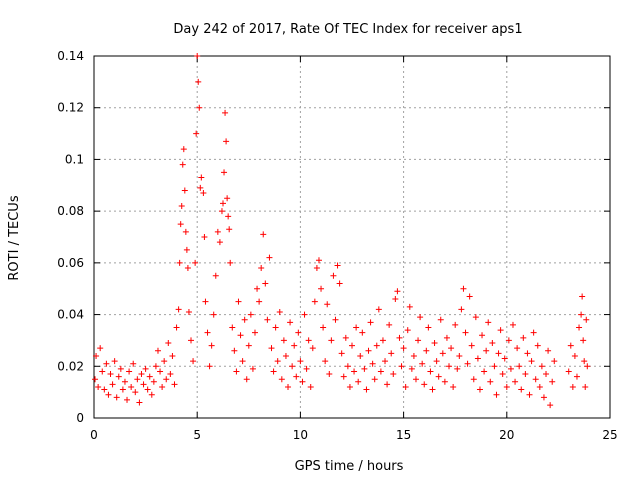 The width and height of the screenshot is (640, 480). What do you see at coordinates (94, 435) in the screenshot?
I see `x-tick-label: 0` at bounding box center [94, 435].